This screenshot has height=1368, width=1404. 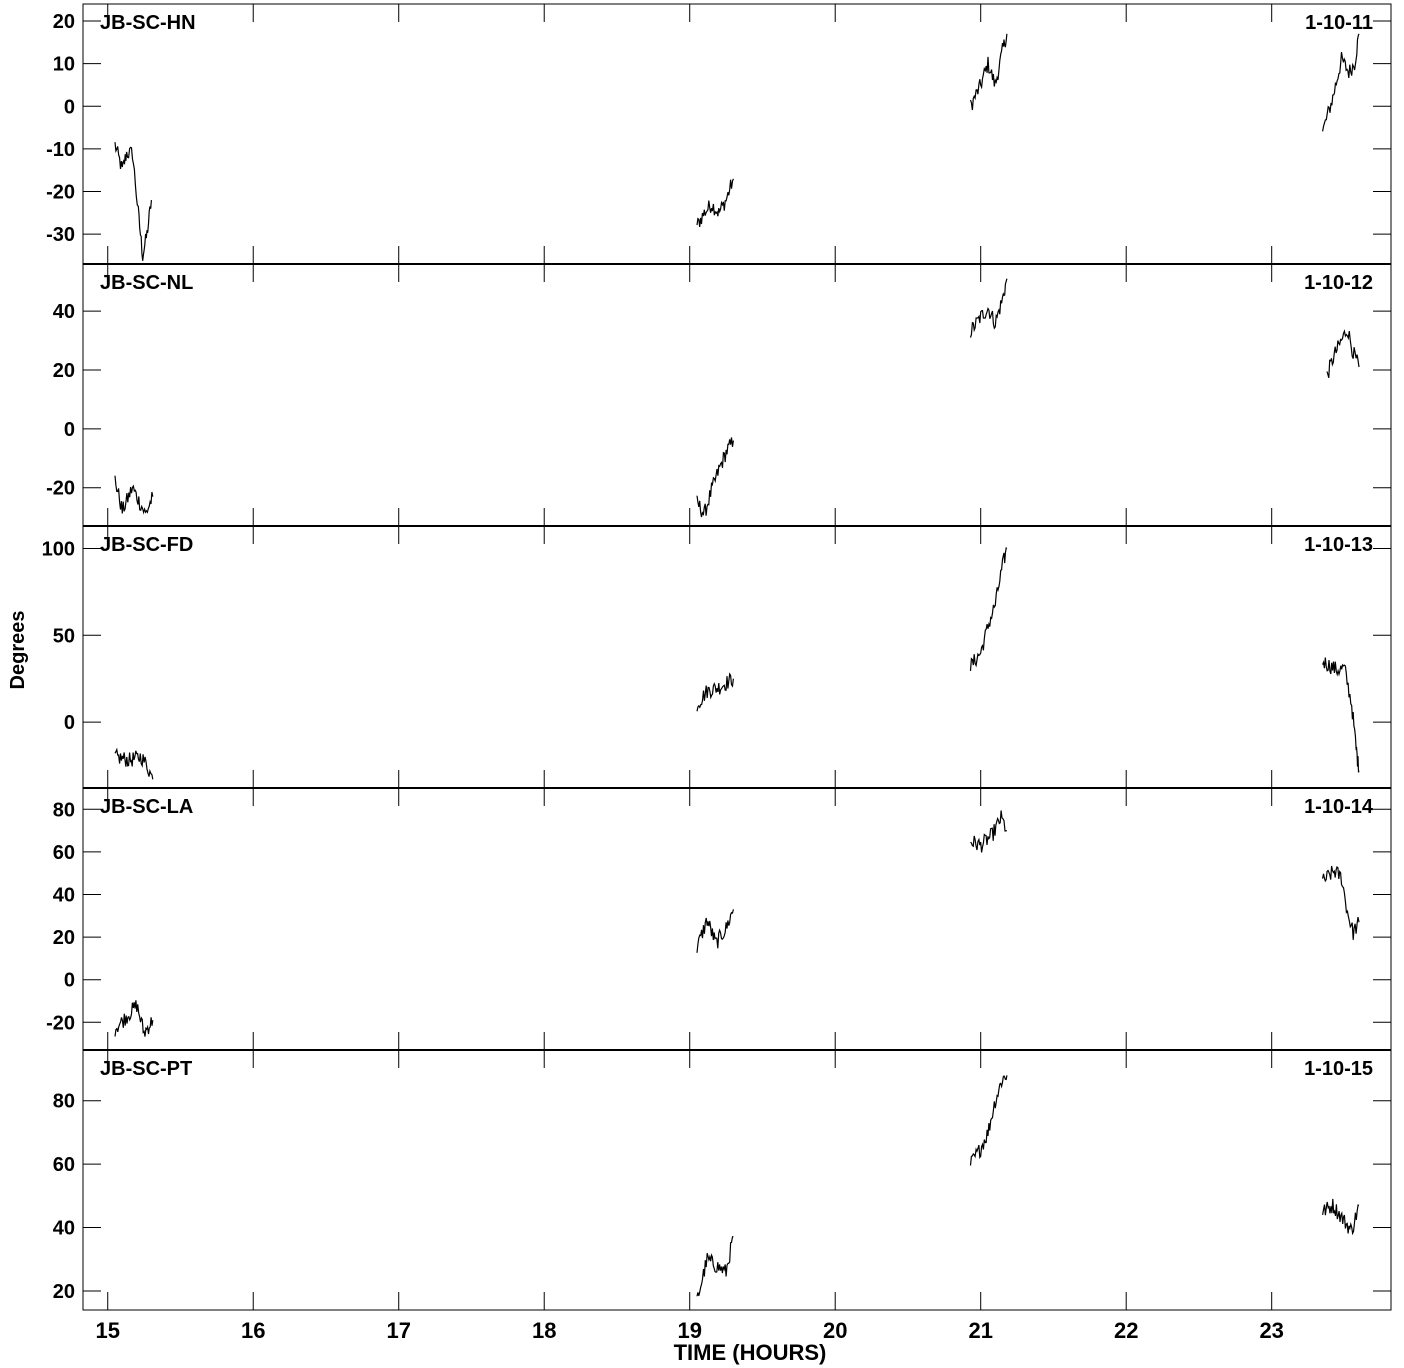 I want to click on x-tick-label: 17, so click(x=398, y=1330).